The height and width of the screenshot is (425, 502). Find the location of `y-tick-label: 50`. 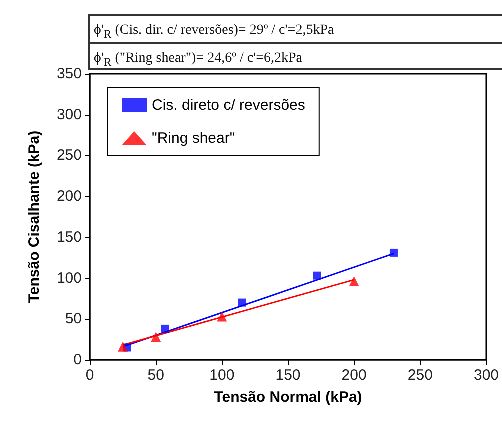

y-tick-label: 50 is located at coordinates (73, 319).